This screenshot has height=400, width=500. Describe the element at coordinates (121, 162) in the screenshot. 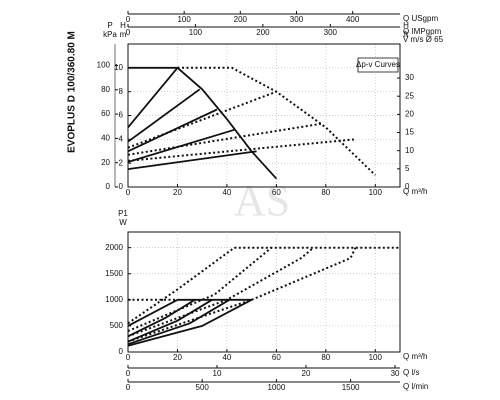

I see `y-tick-label: 2` at that location.